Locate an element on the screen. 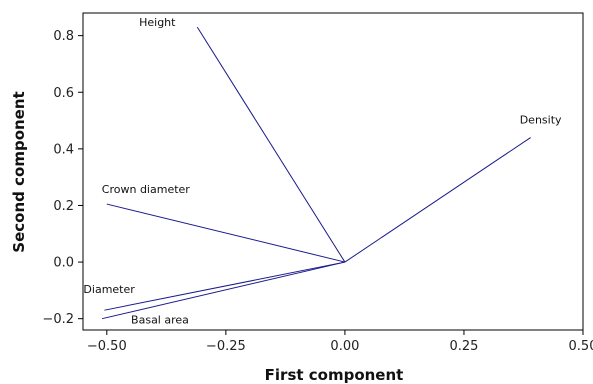 This screenshot has width=593, height=384. x-tick-label: 0.00 is located at coordinates (344, 346).